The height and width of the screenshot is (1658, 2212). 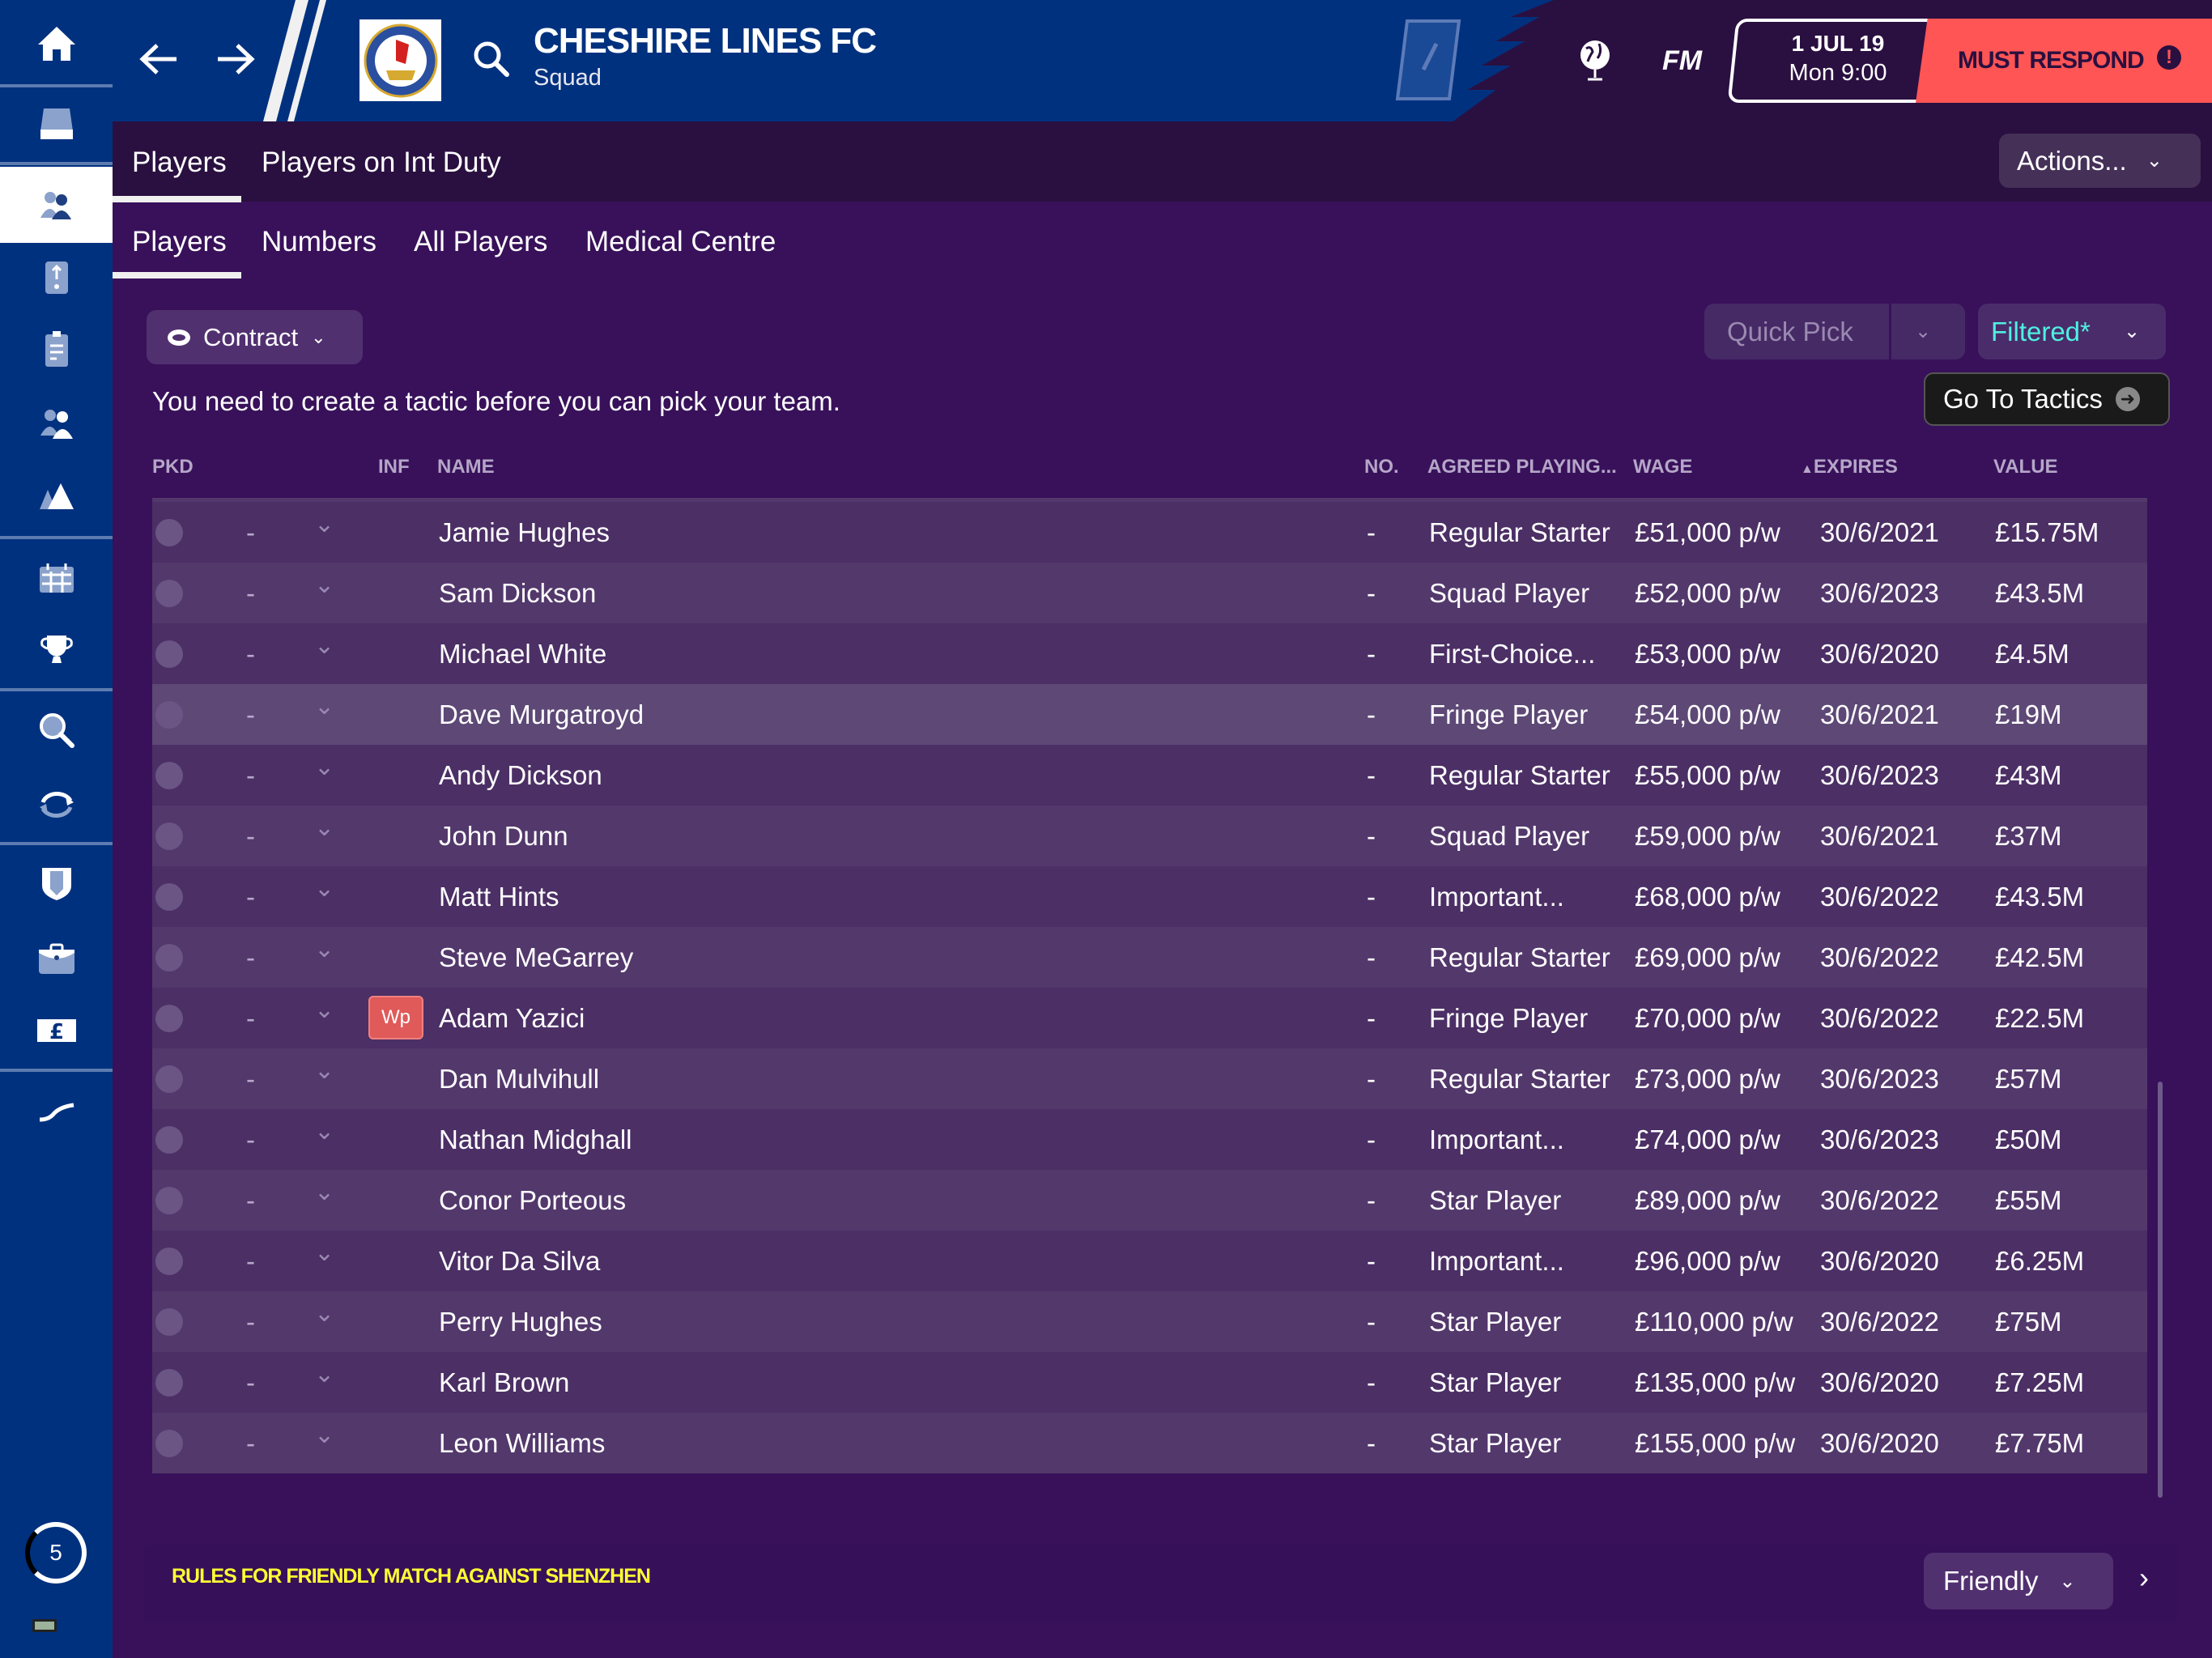 What do you see at coordinates (56, 1112) in the screenshot?
I see `sidebar-item-development` at bounding box center [56, 1112].